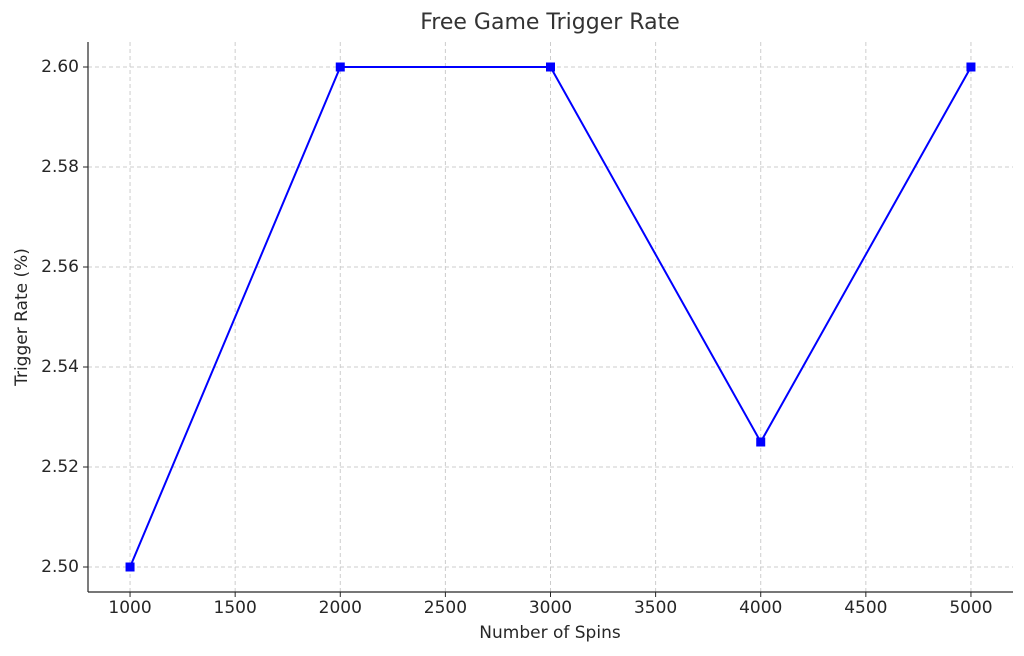  I want to click on x-tick-label: 4000, so click(760, 608).